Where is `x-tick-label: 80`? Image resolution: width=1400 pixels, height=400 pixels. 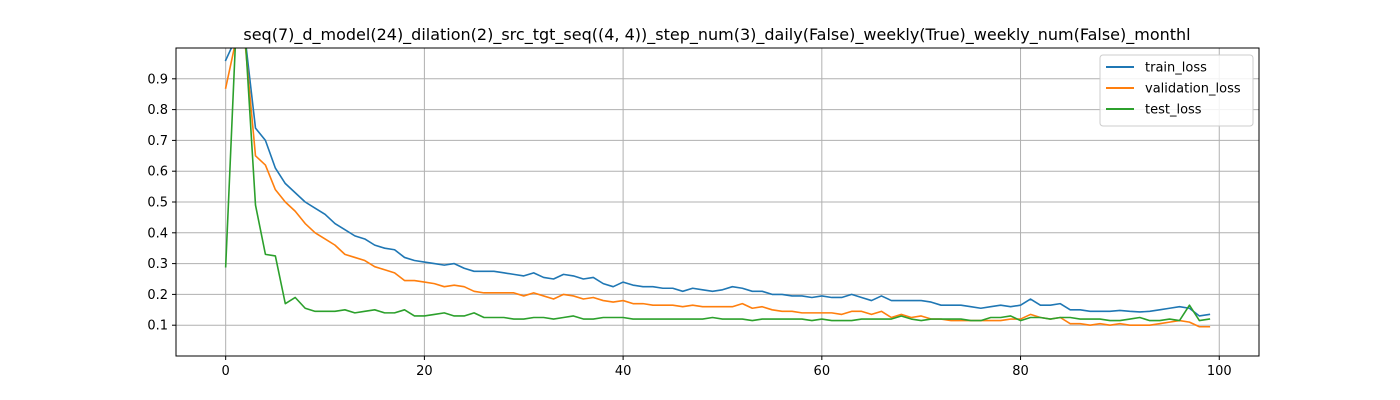 x-tick-label: 80 is located at coordinates (1020, 371).